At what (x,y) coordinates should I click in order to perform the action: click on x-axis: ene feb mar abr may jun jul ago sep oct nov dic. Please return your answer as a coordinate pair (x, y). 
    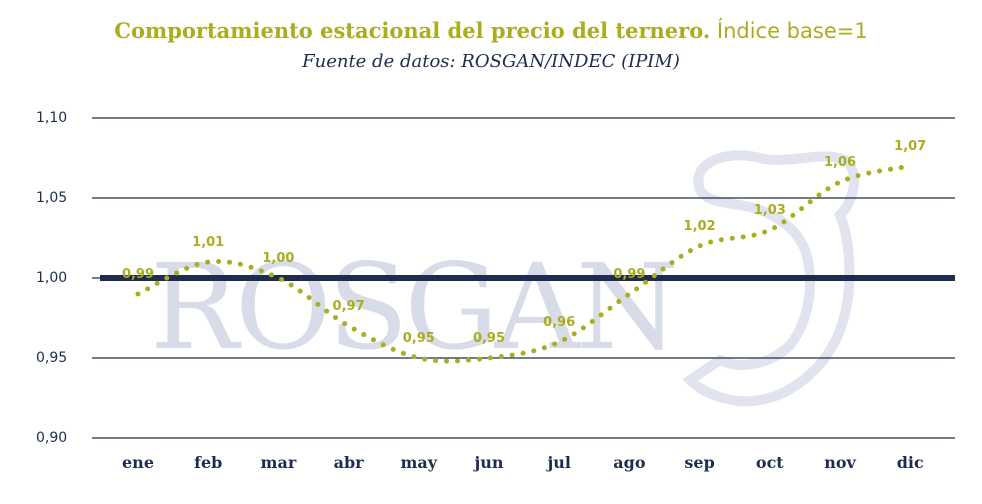
    Looking at the image, I should click on (523, 462).